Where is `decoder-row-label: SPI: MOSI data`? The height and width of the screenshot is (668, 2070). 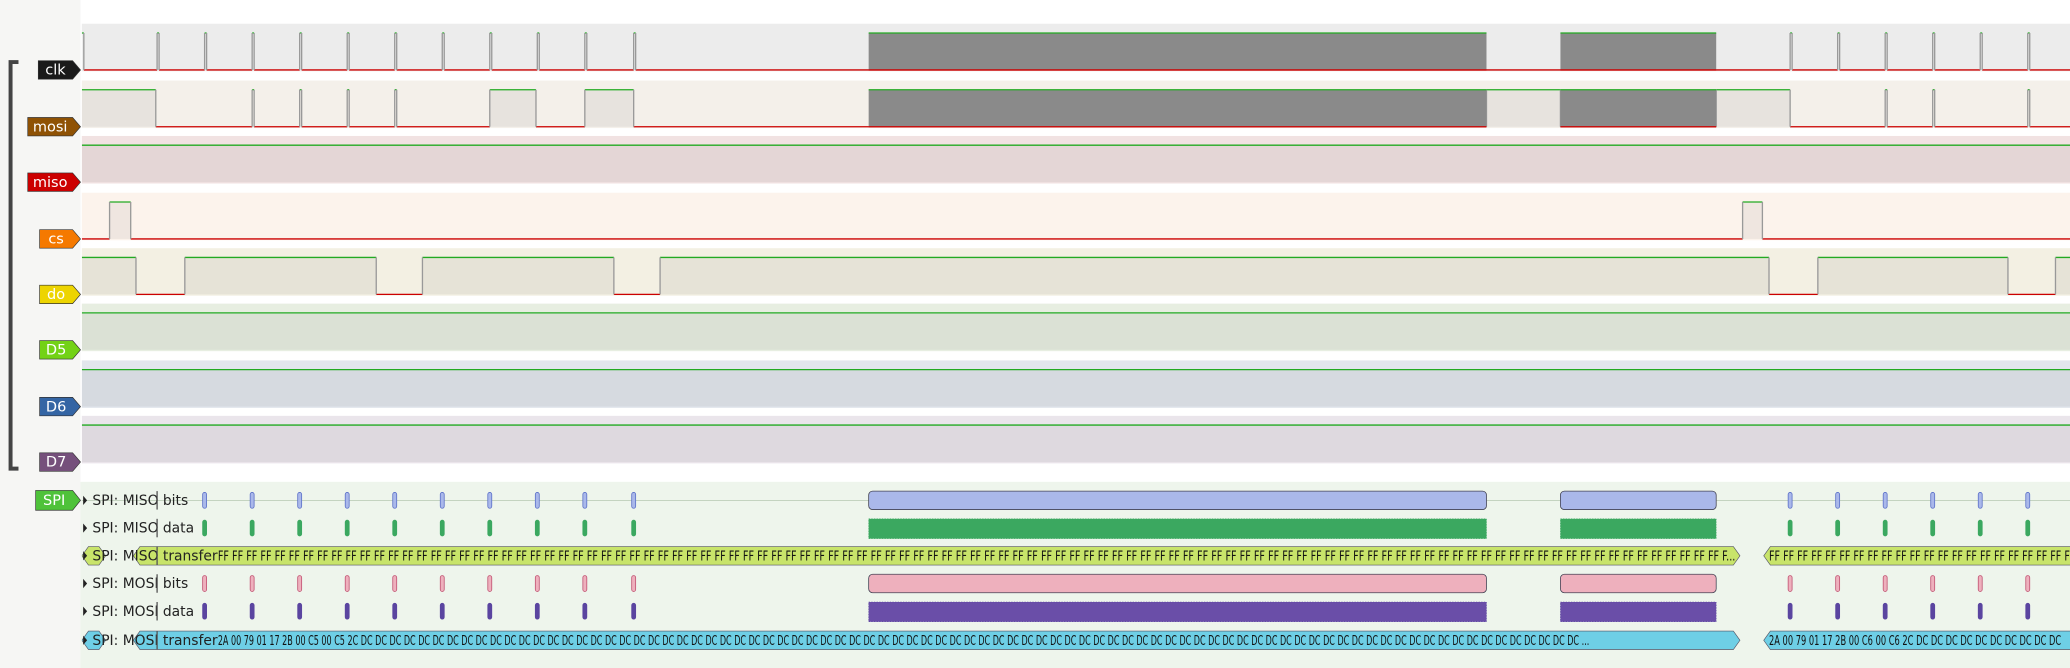
decoder-row-label: SPI: MOSI data is located at coordinates (143, 612).